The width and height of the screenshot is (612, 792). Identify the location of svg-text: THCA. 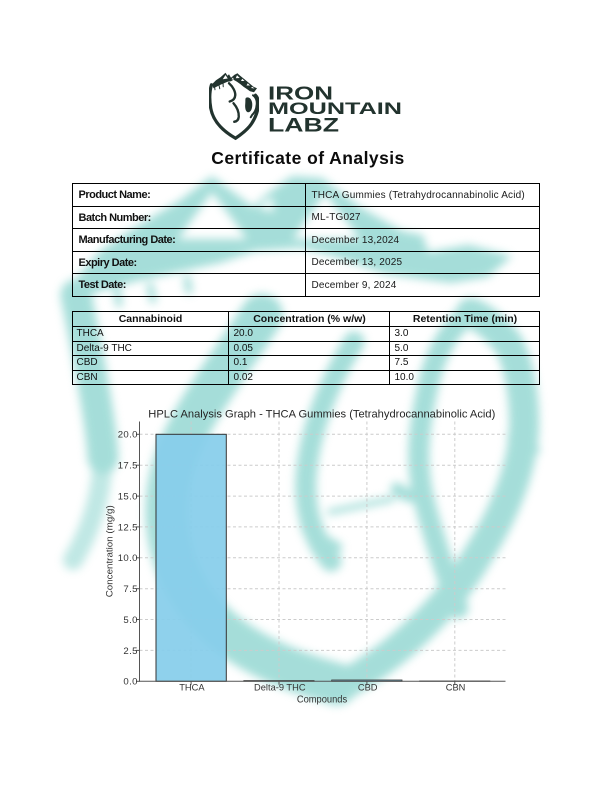
(192, 688).